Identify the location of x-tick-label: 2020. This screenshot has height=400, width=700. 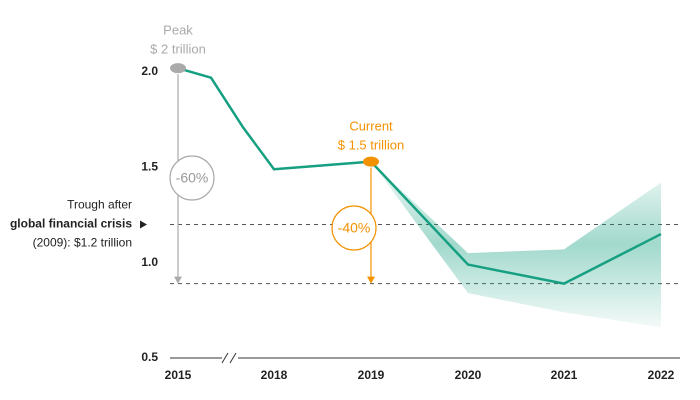
(468, 375).